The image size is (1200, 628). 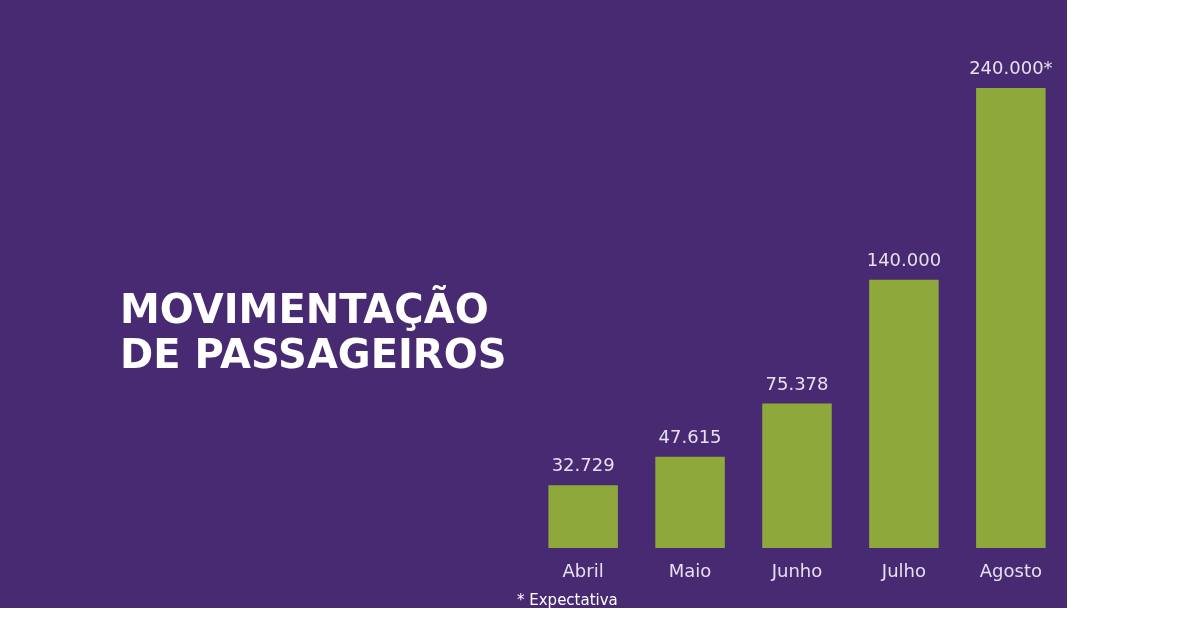 What do you see at coordinates (1010, 570) in the screenshot?
I see `x-tick-label: Agosto` at bounding box center [1010, 570].